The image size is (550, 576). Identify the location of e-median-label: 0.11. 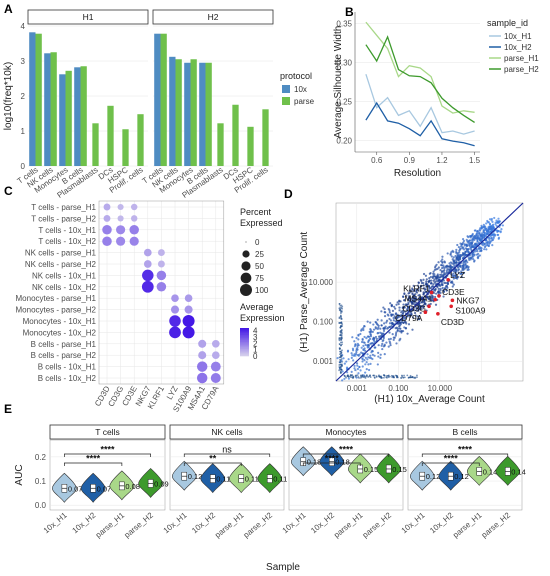
(280, 479).